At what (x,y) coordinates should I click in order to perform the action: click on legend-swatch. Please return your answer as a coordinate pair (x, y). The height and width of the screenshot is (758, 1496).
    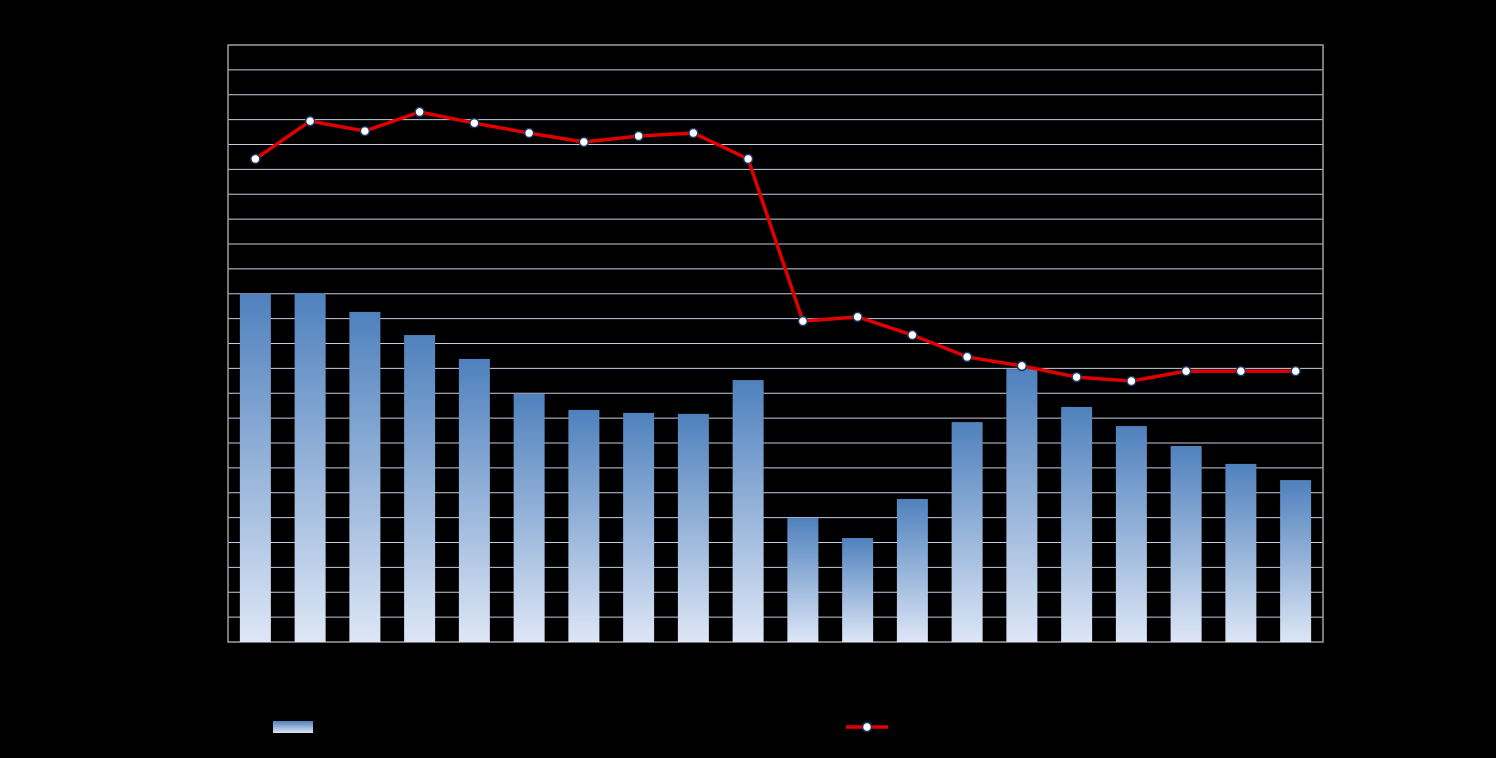
    Looking at the image, I should click on (293, 727).